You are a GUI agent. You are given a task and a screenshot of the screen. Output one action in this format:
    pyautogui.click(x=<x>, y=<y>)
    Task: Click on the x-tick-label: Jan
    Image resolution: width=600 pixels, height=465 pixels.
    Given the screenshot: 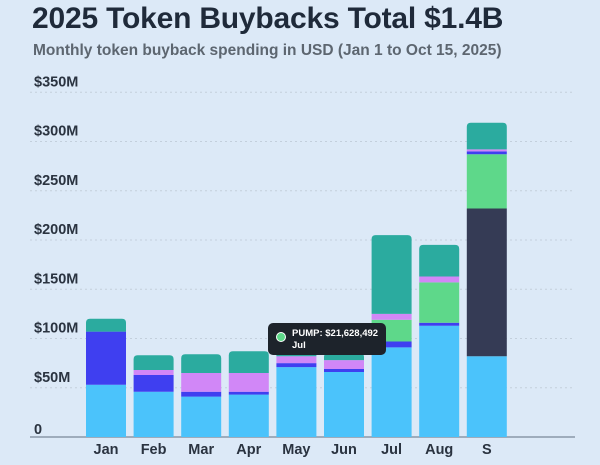 What is the action you would take?
    pyautogui.click(x=106, y=450)
    